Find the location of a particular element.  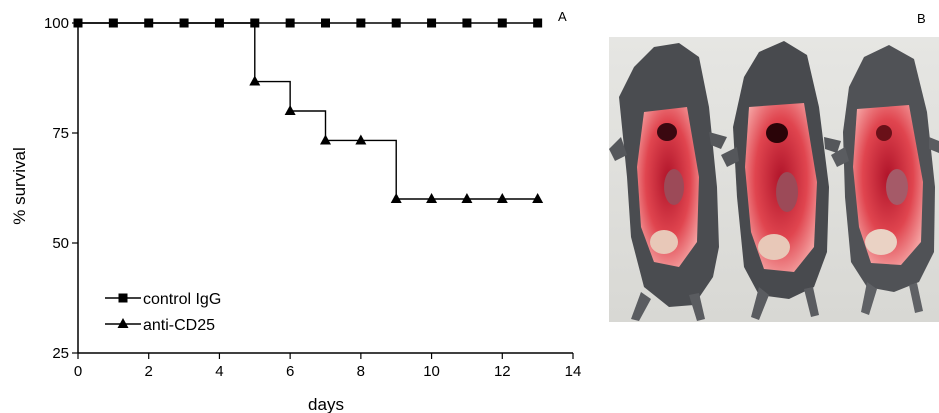

x-tick-label: 12 is located at coordinates (502, 371).